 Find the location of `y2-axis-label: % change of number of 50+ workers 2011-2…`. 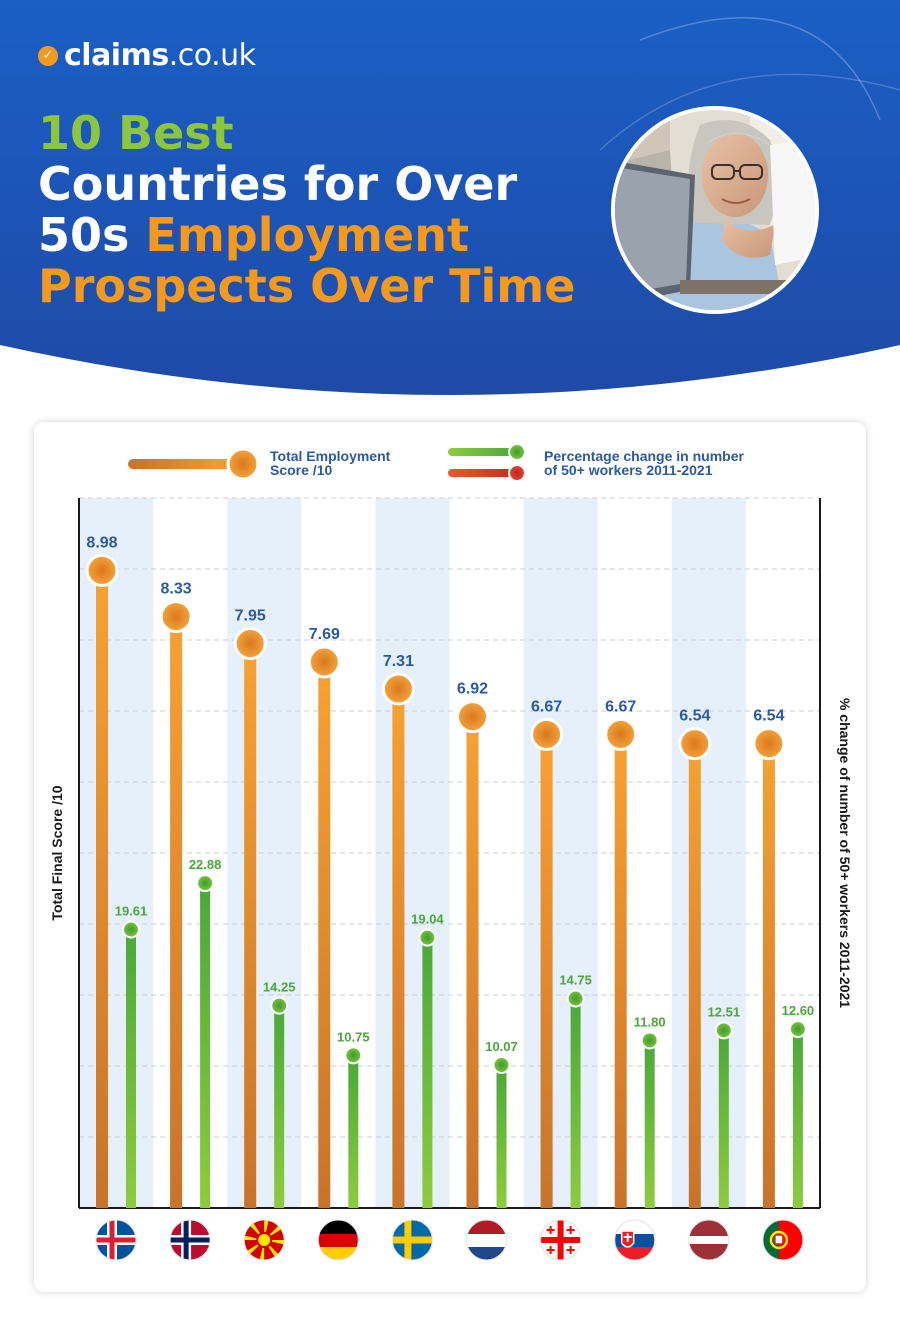

y2-axis-label: % change of number of 50+ workers 2011-2… is located at coordinates (845, 853).